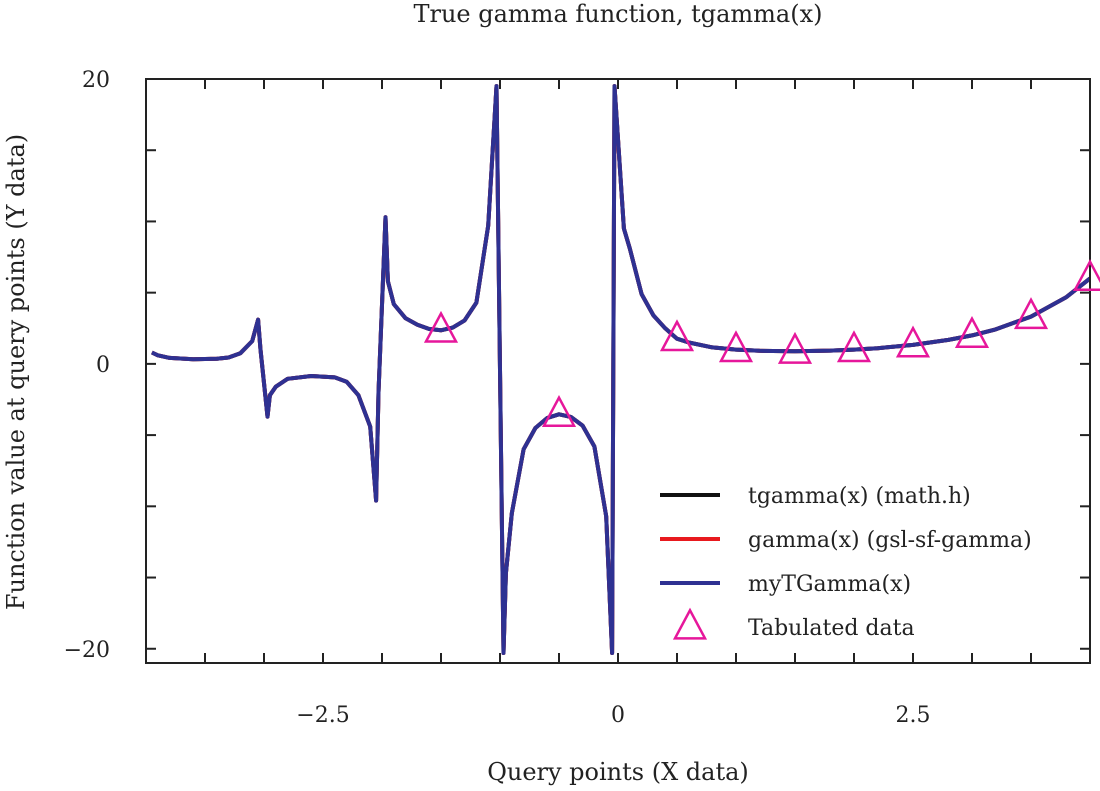 The height and width of the screenshot is (791, 1100). Describe the element at coordinates (96, 80) in the screenshot. I see `y-tick-label: 20` at that location.